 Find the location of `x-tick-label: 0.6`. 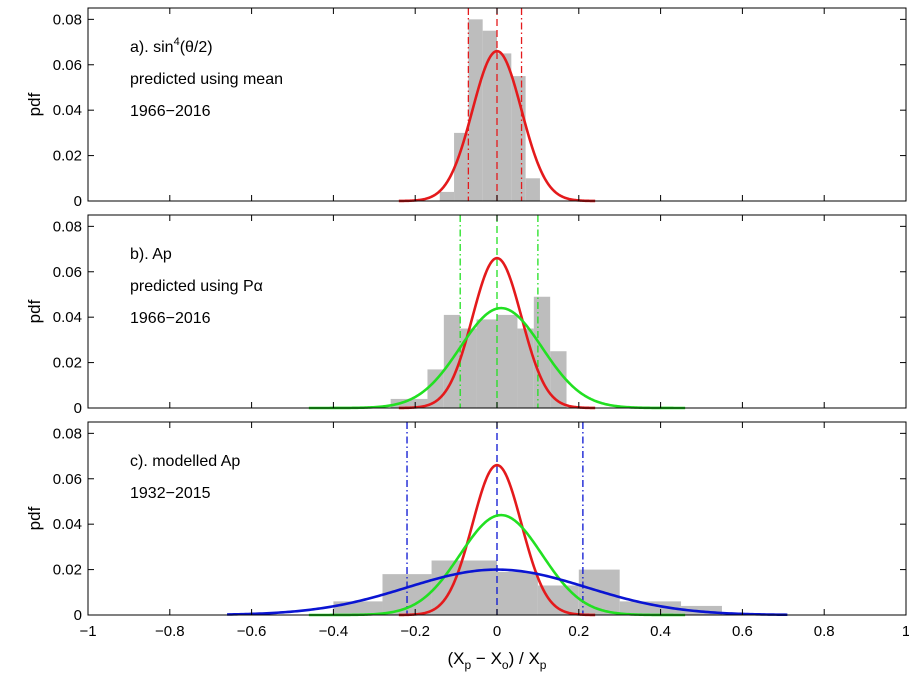

x-tick-label: 0.6 is located at coordinates (742, 631).